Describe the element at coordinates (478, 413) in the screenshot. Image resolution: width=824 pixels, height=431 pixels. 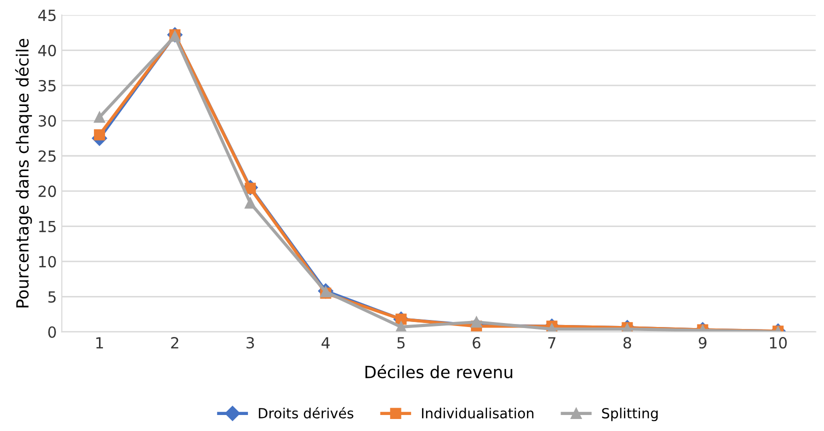
I see `legend-label: Individualisation` at that location.